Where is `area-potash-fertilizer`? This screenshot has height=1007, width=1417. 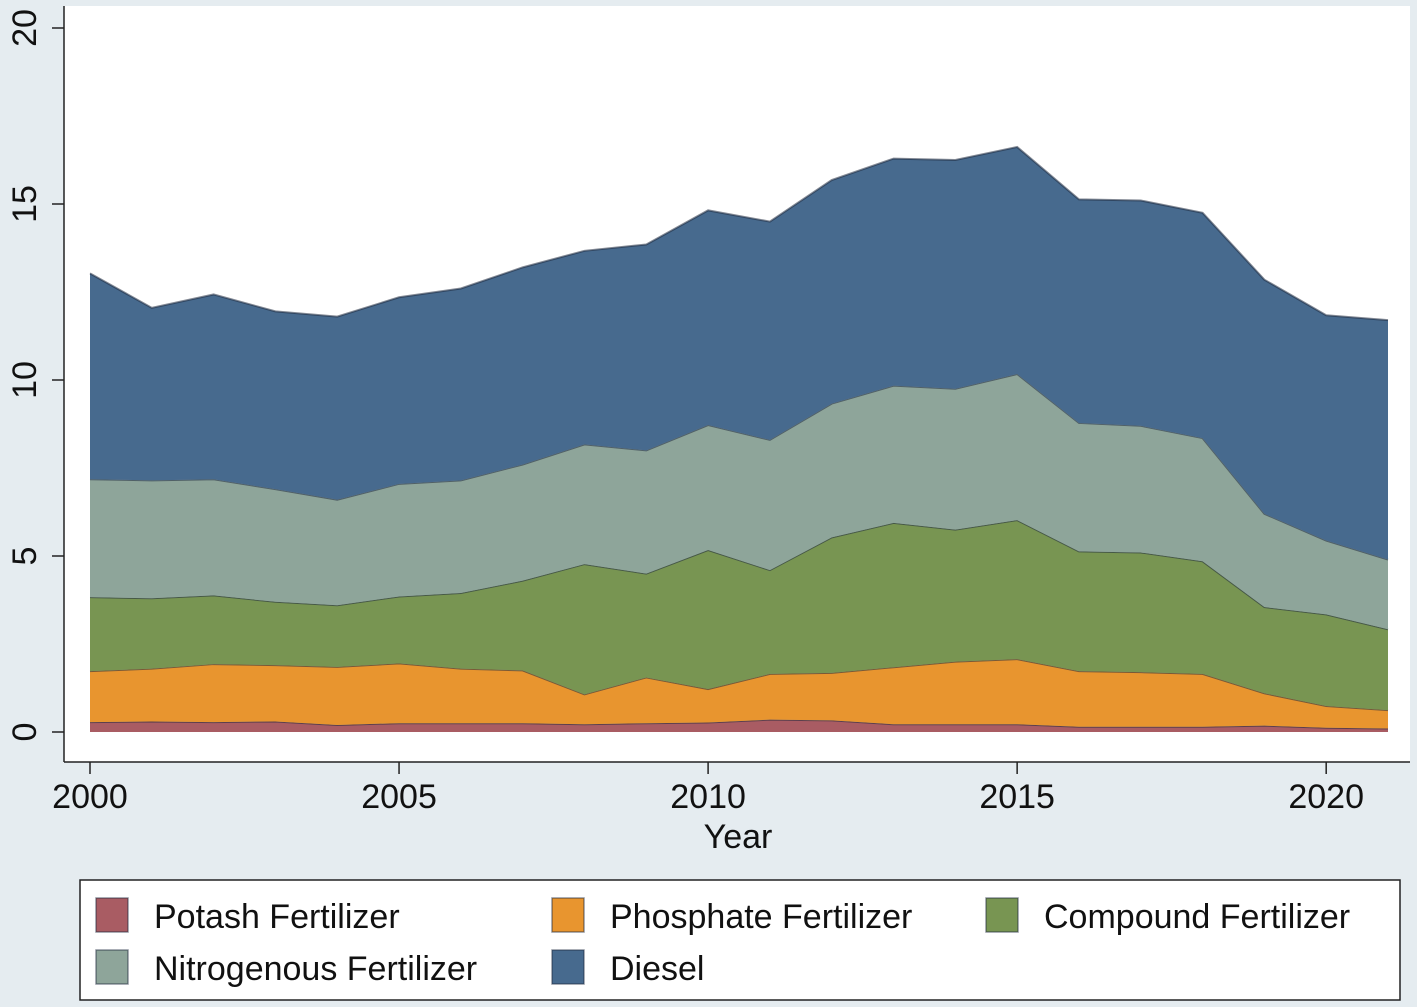 area-potash-fertilizer is located at coordinates (739, 725).